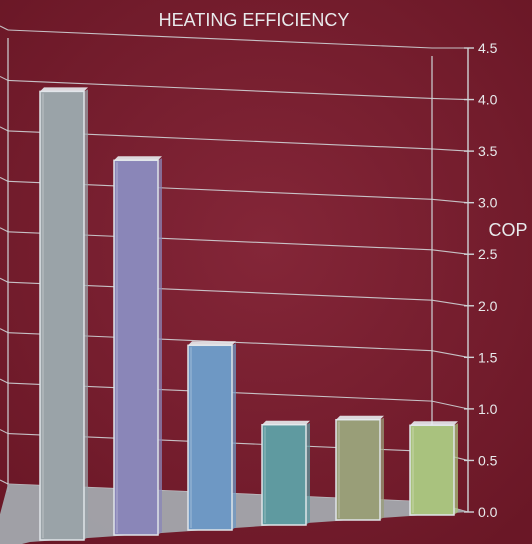 This screenshot has height=544, width=532. What do you see at coordinates (254, 20) in the screenshot?
I see `chart-title: HEATING EFFICIENCY` at bounding box center [254, 20].